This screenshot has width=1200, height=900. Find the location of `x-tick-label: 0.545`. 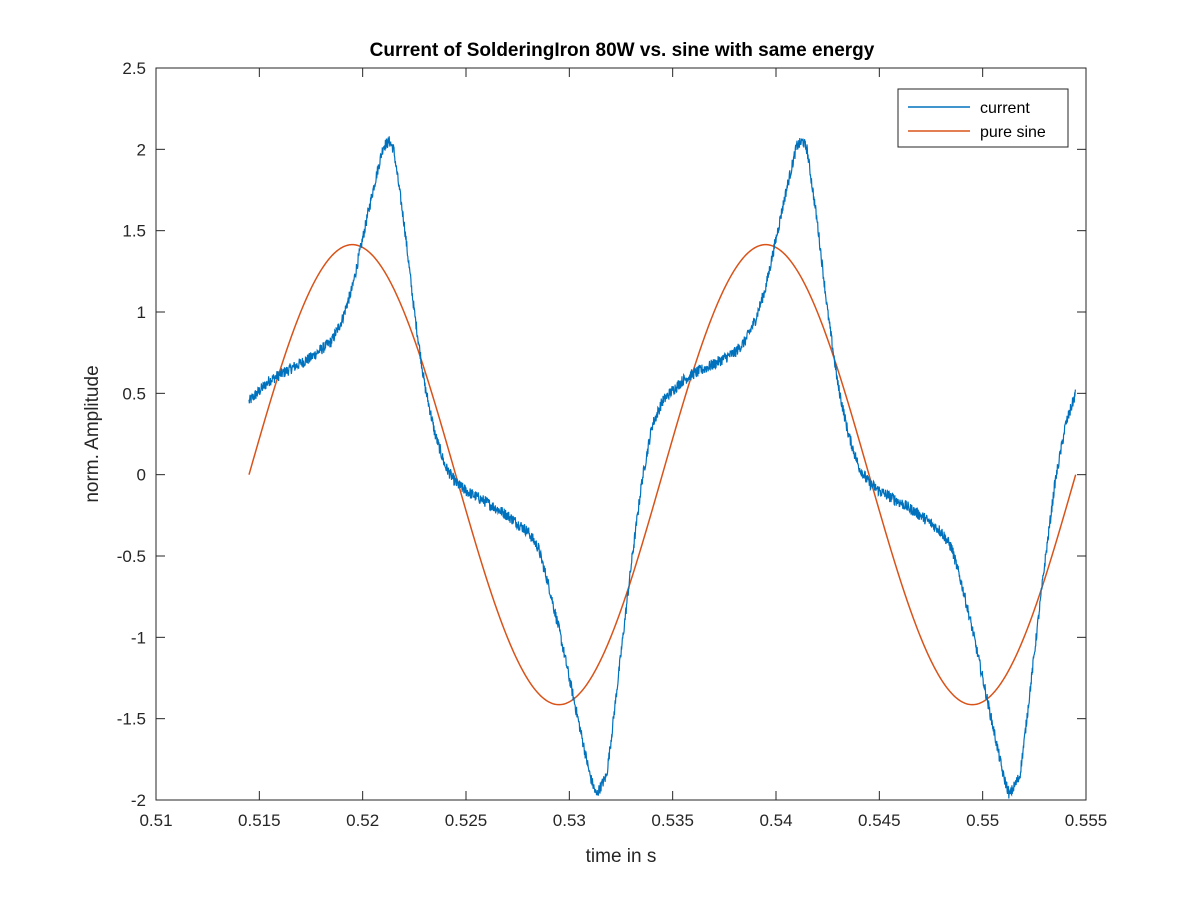

x-tick-label: 0.545 is located at coordinates (879, 820).